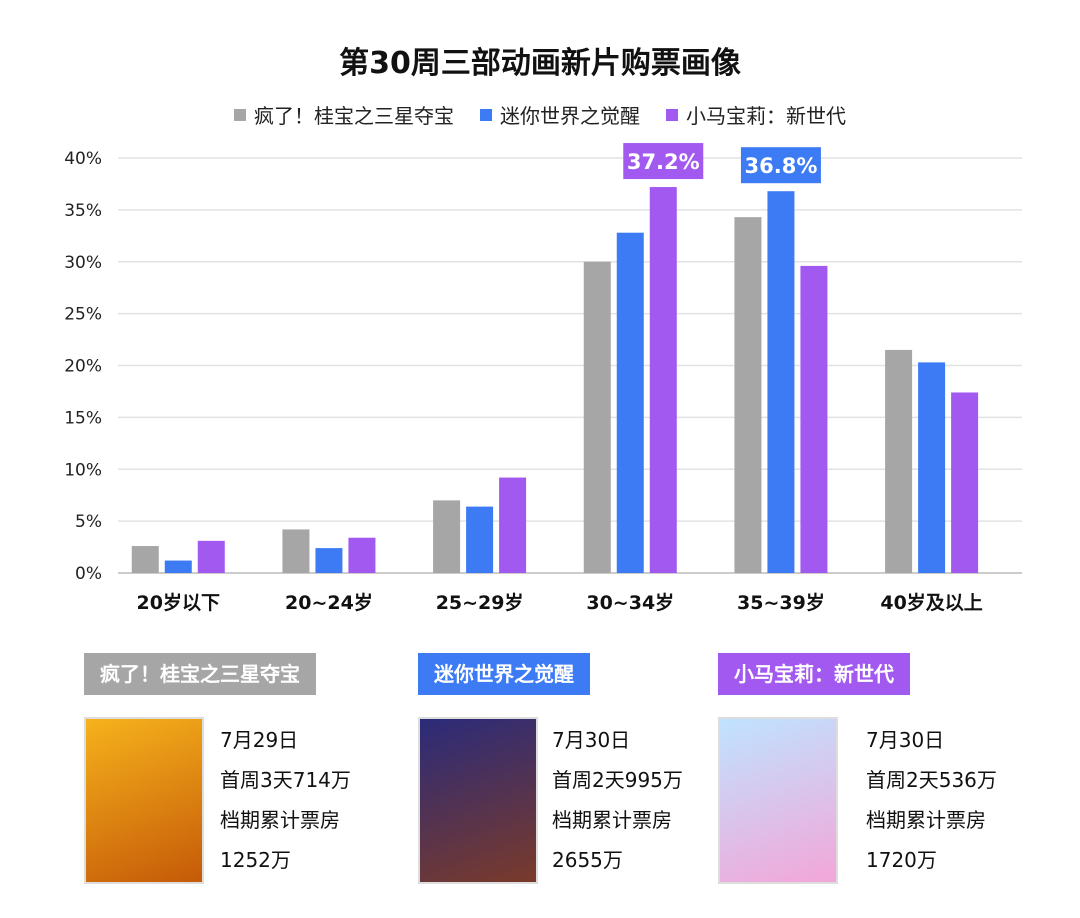  What do you see at coordinates (540, 63) in the screenshot?
I see `chart-title: 第30周三部动画新片购票画像` at bounding box center [540, 63].